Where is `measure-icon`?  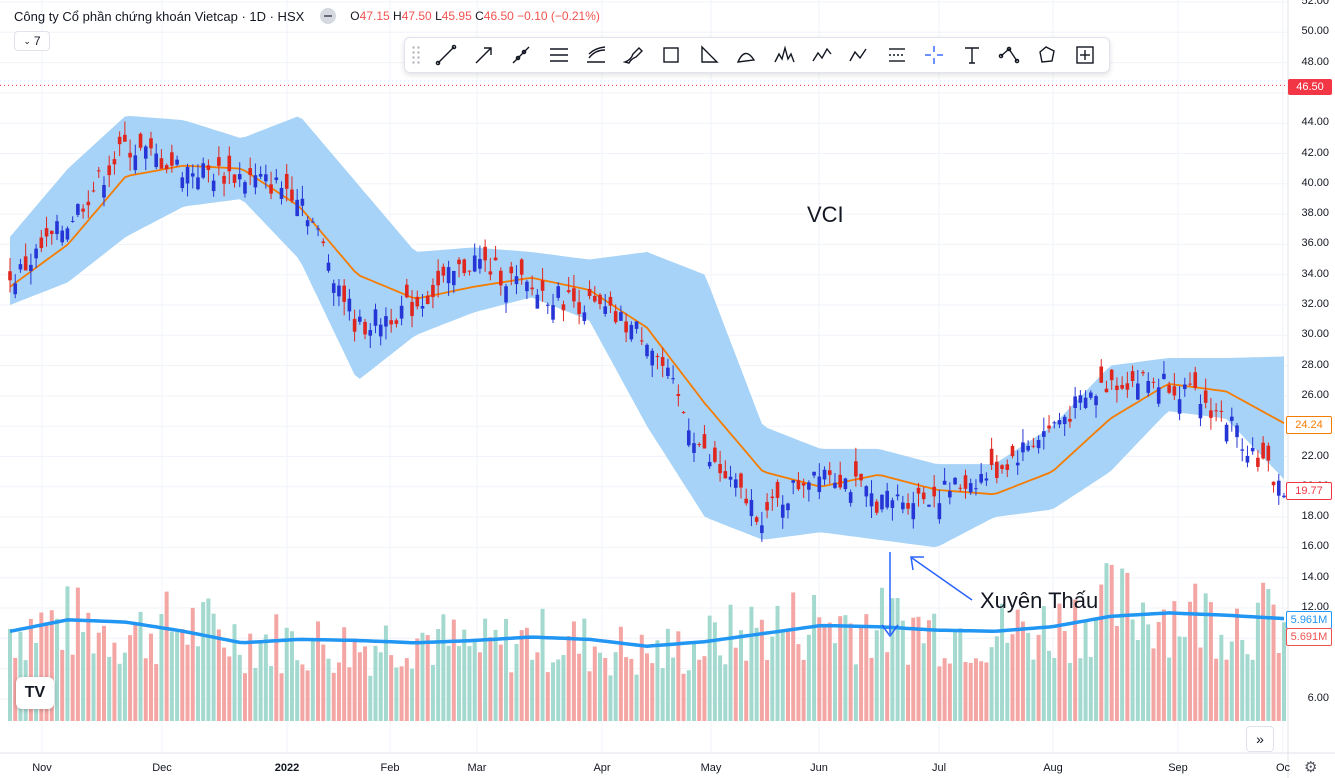
measure-icon is located at coordinates (1085, 55).